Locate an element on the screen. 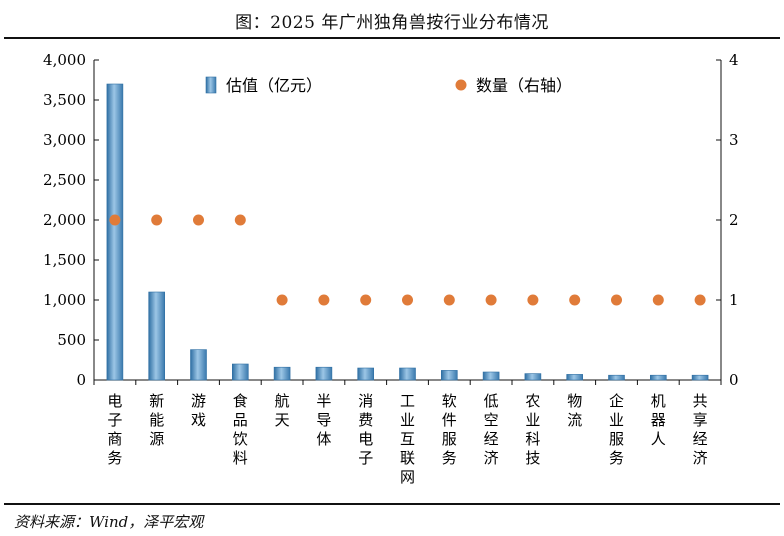 Image resolution: width=784 pixels, height=536 pixels. left-axis-tick-label: 3,500 is located at coordinates (64, 100).